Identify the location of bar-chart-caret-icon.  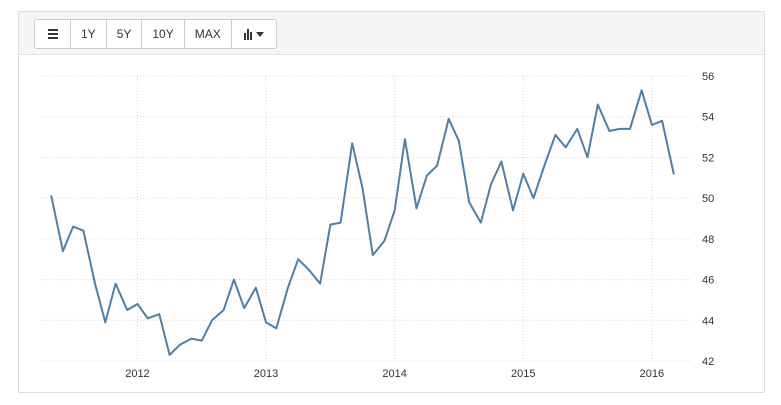
(253, 34).